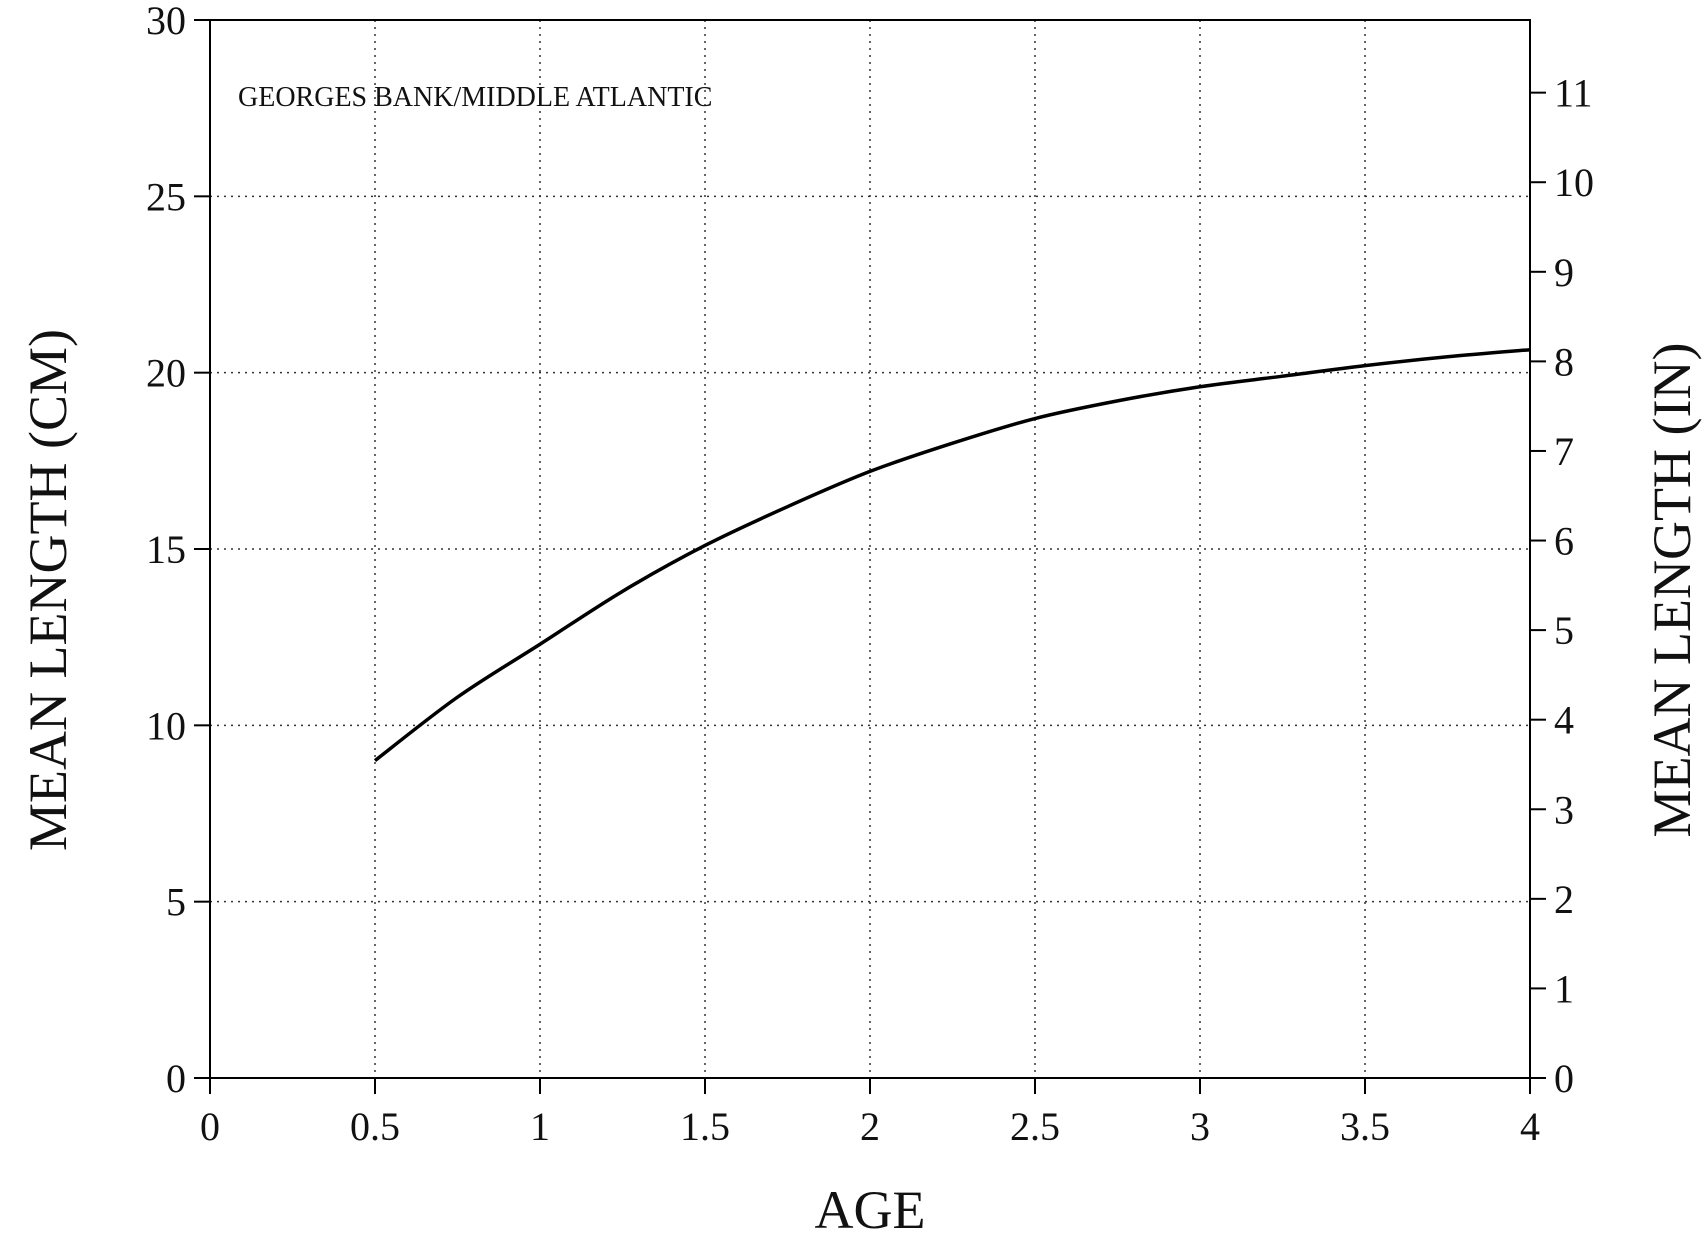 This screenshot has height=1235, width=1704. I want to click on y2-tick-label: 6, so click(1564, 541).